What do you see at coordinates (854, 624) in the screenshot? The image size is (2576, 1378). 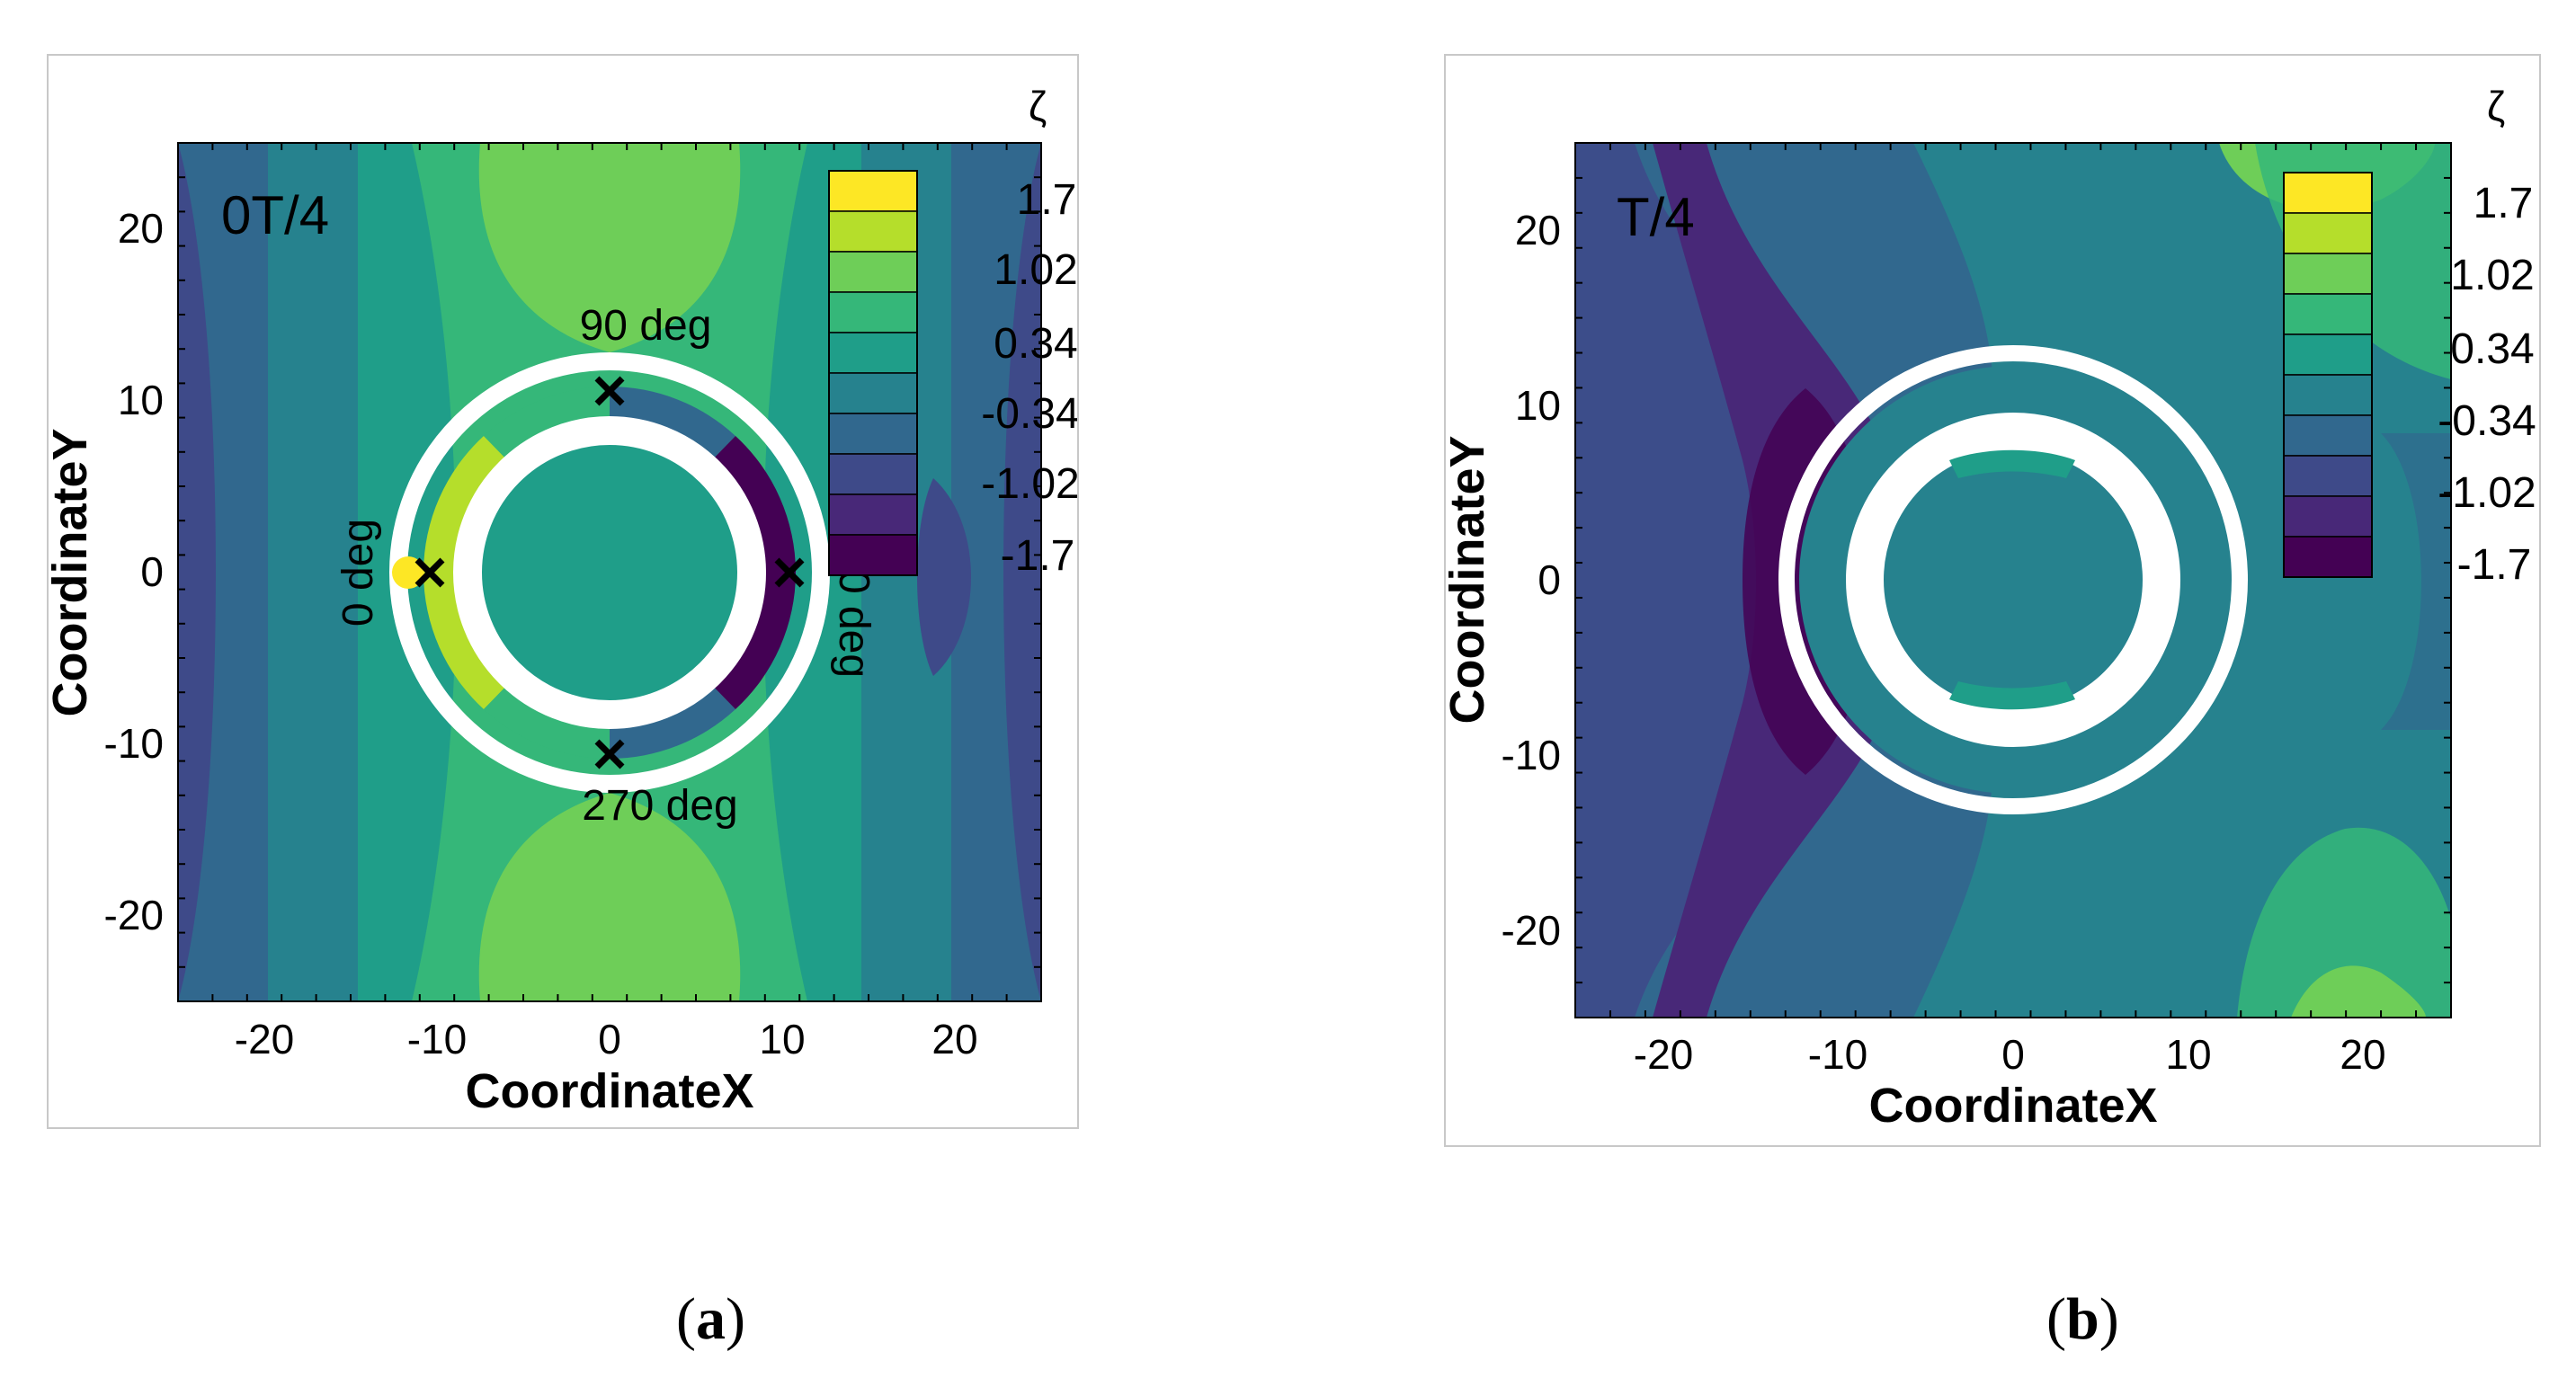 I see `annotation-0deg-right: 0 deg` at bounding box center [854, 624].